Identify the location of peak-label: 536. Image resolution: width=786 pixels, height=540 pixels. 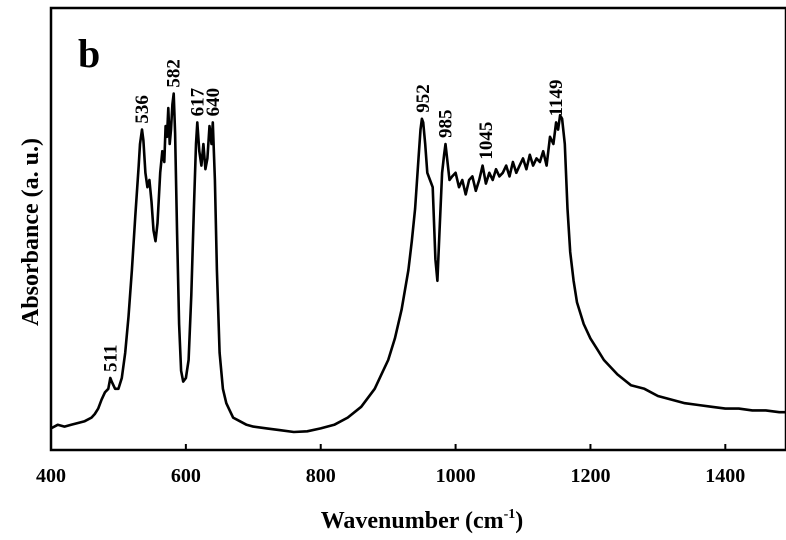
(142, 109).